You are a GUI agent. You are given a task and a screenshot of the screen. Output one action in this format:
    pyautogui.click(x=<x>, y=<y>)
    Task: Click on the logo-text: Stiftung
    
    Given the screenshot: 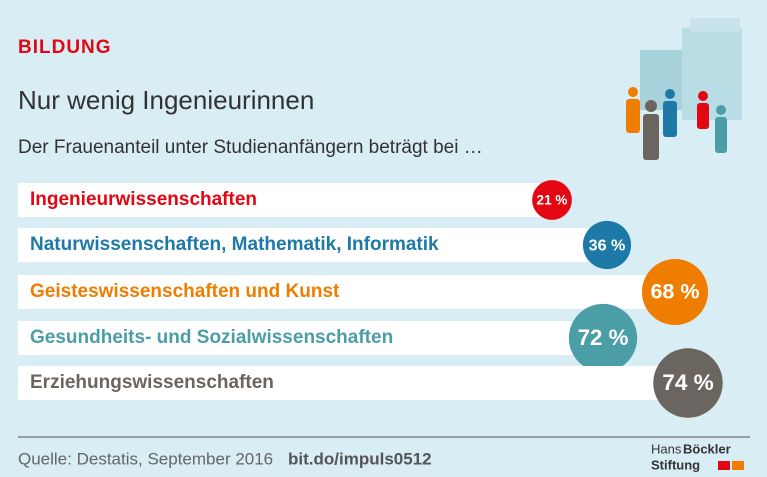 What is the action you would take?
    pyautogui.click(x=675, y=464)
    